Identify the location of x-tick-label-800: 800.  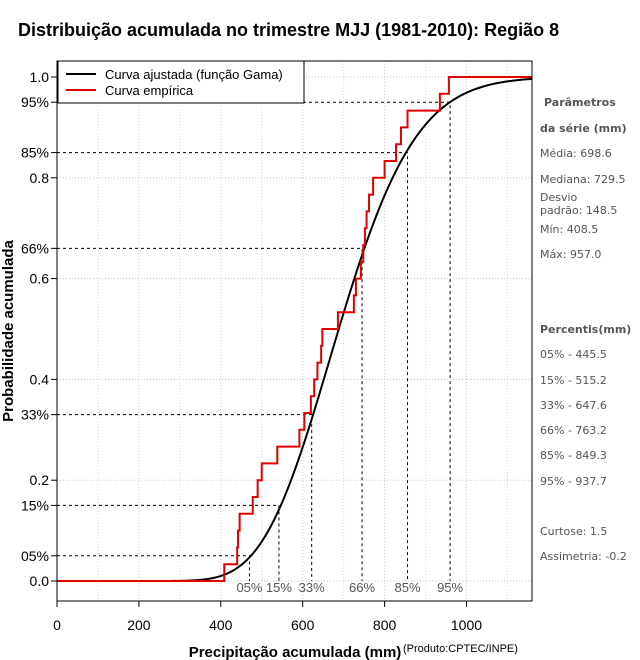
(385, 625).